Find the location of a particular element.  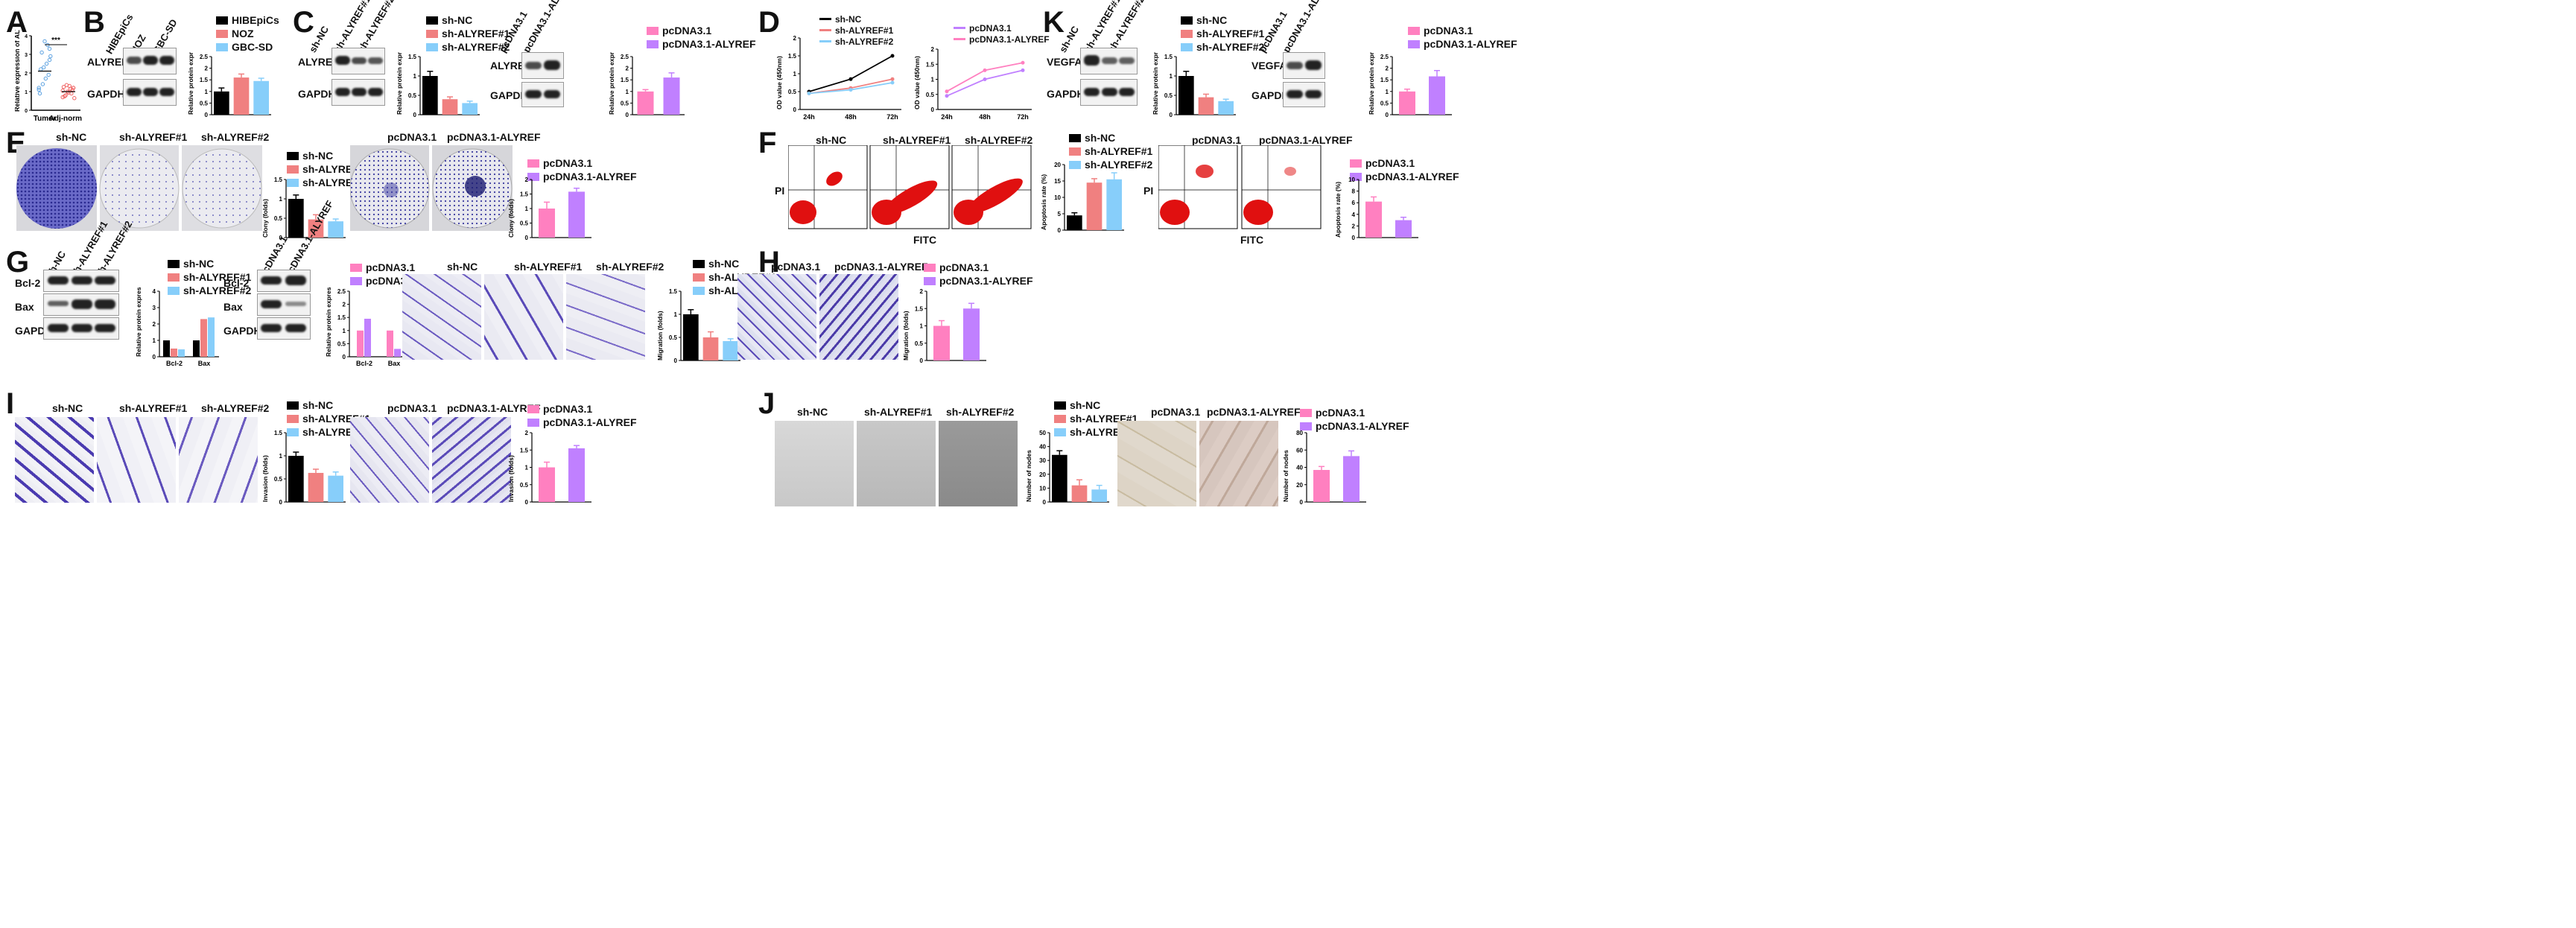

y-axis-label: OD value (450nm) is located at coordinates (779, 82).